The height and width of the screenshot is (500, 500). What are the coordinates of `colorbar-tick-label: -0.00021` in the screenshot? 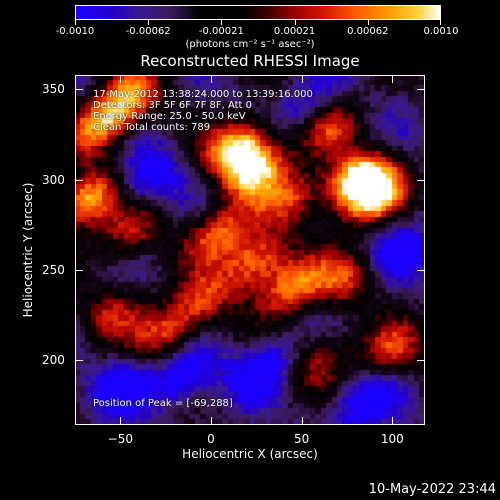 It's located at (221, 31).